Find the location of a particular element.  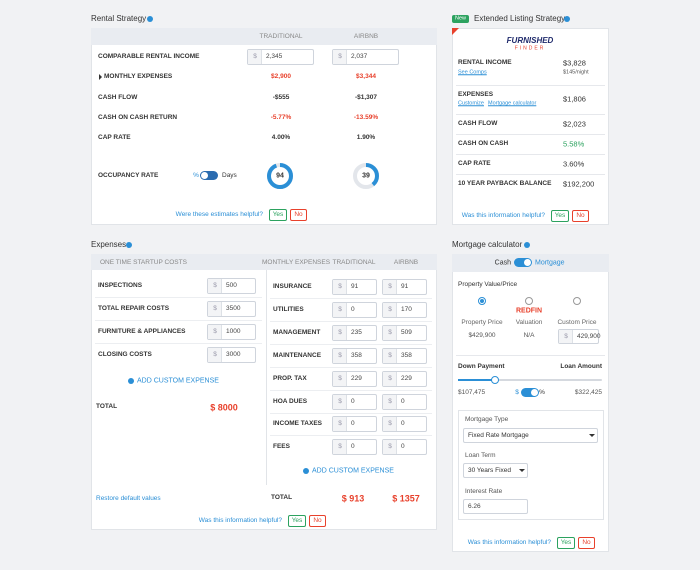

link: Customize is located at coordinates (471, 103).